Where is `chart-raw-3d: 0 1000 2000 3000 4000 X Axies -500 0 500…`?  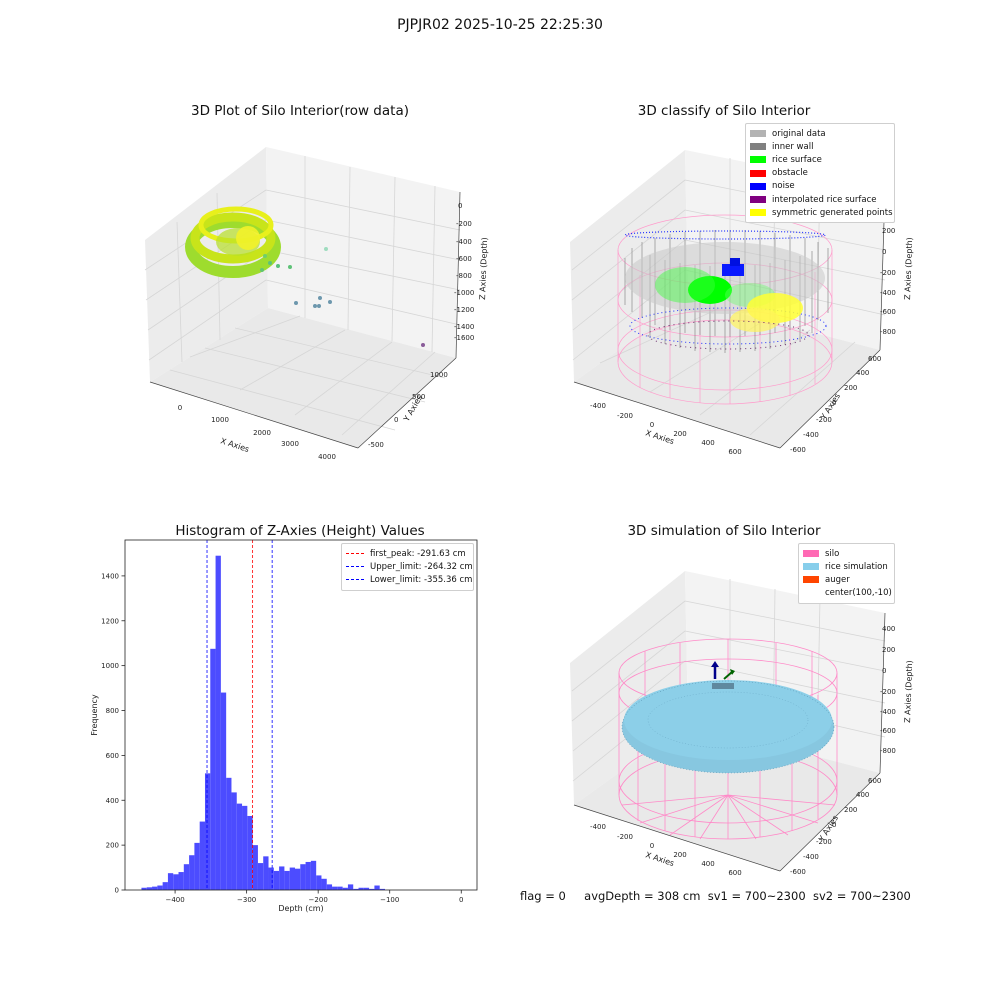 chart-raw-3d: 0 1000 2000 3000 4000 X Axies -500 0 500… is located at coordinates (316, 303).